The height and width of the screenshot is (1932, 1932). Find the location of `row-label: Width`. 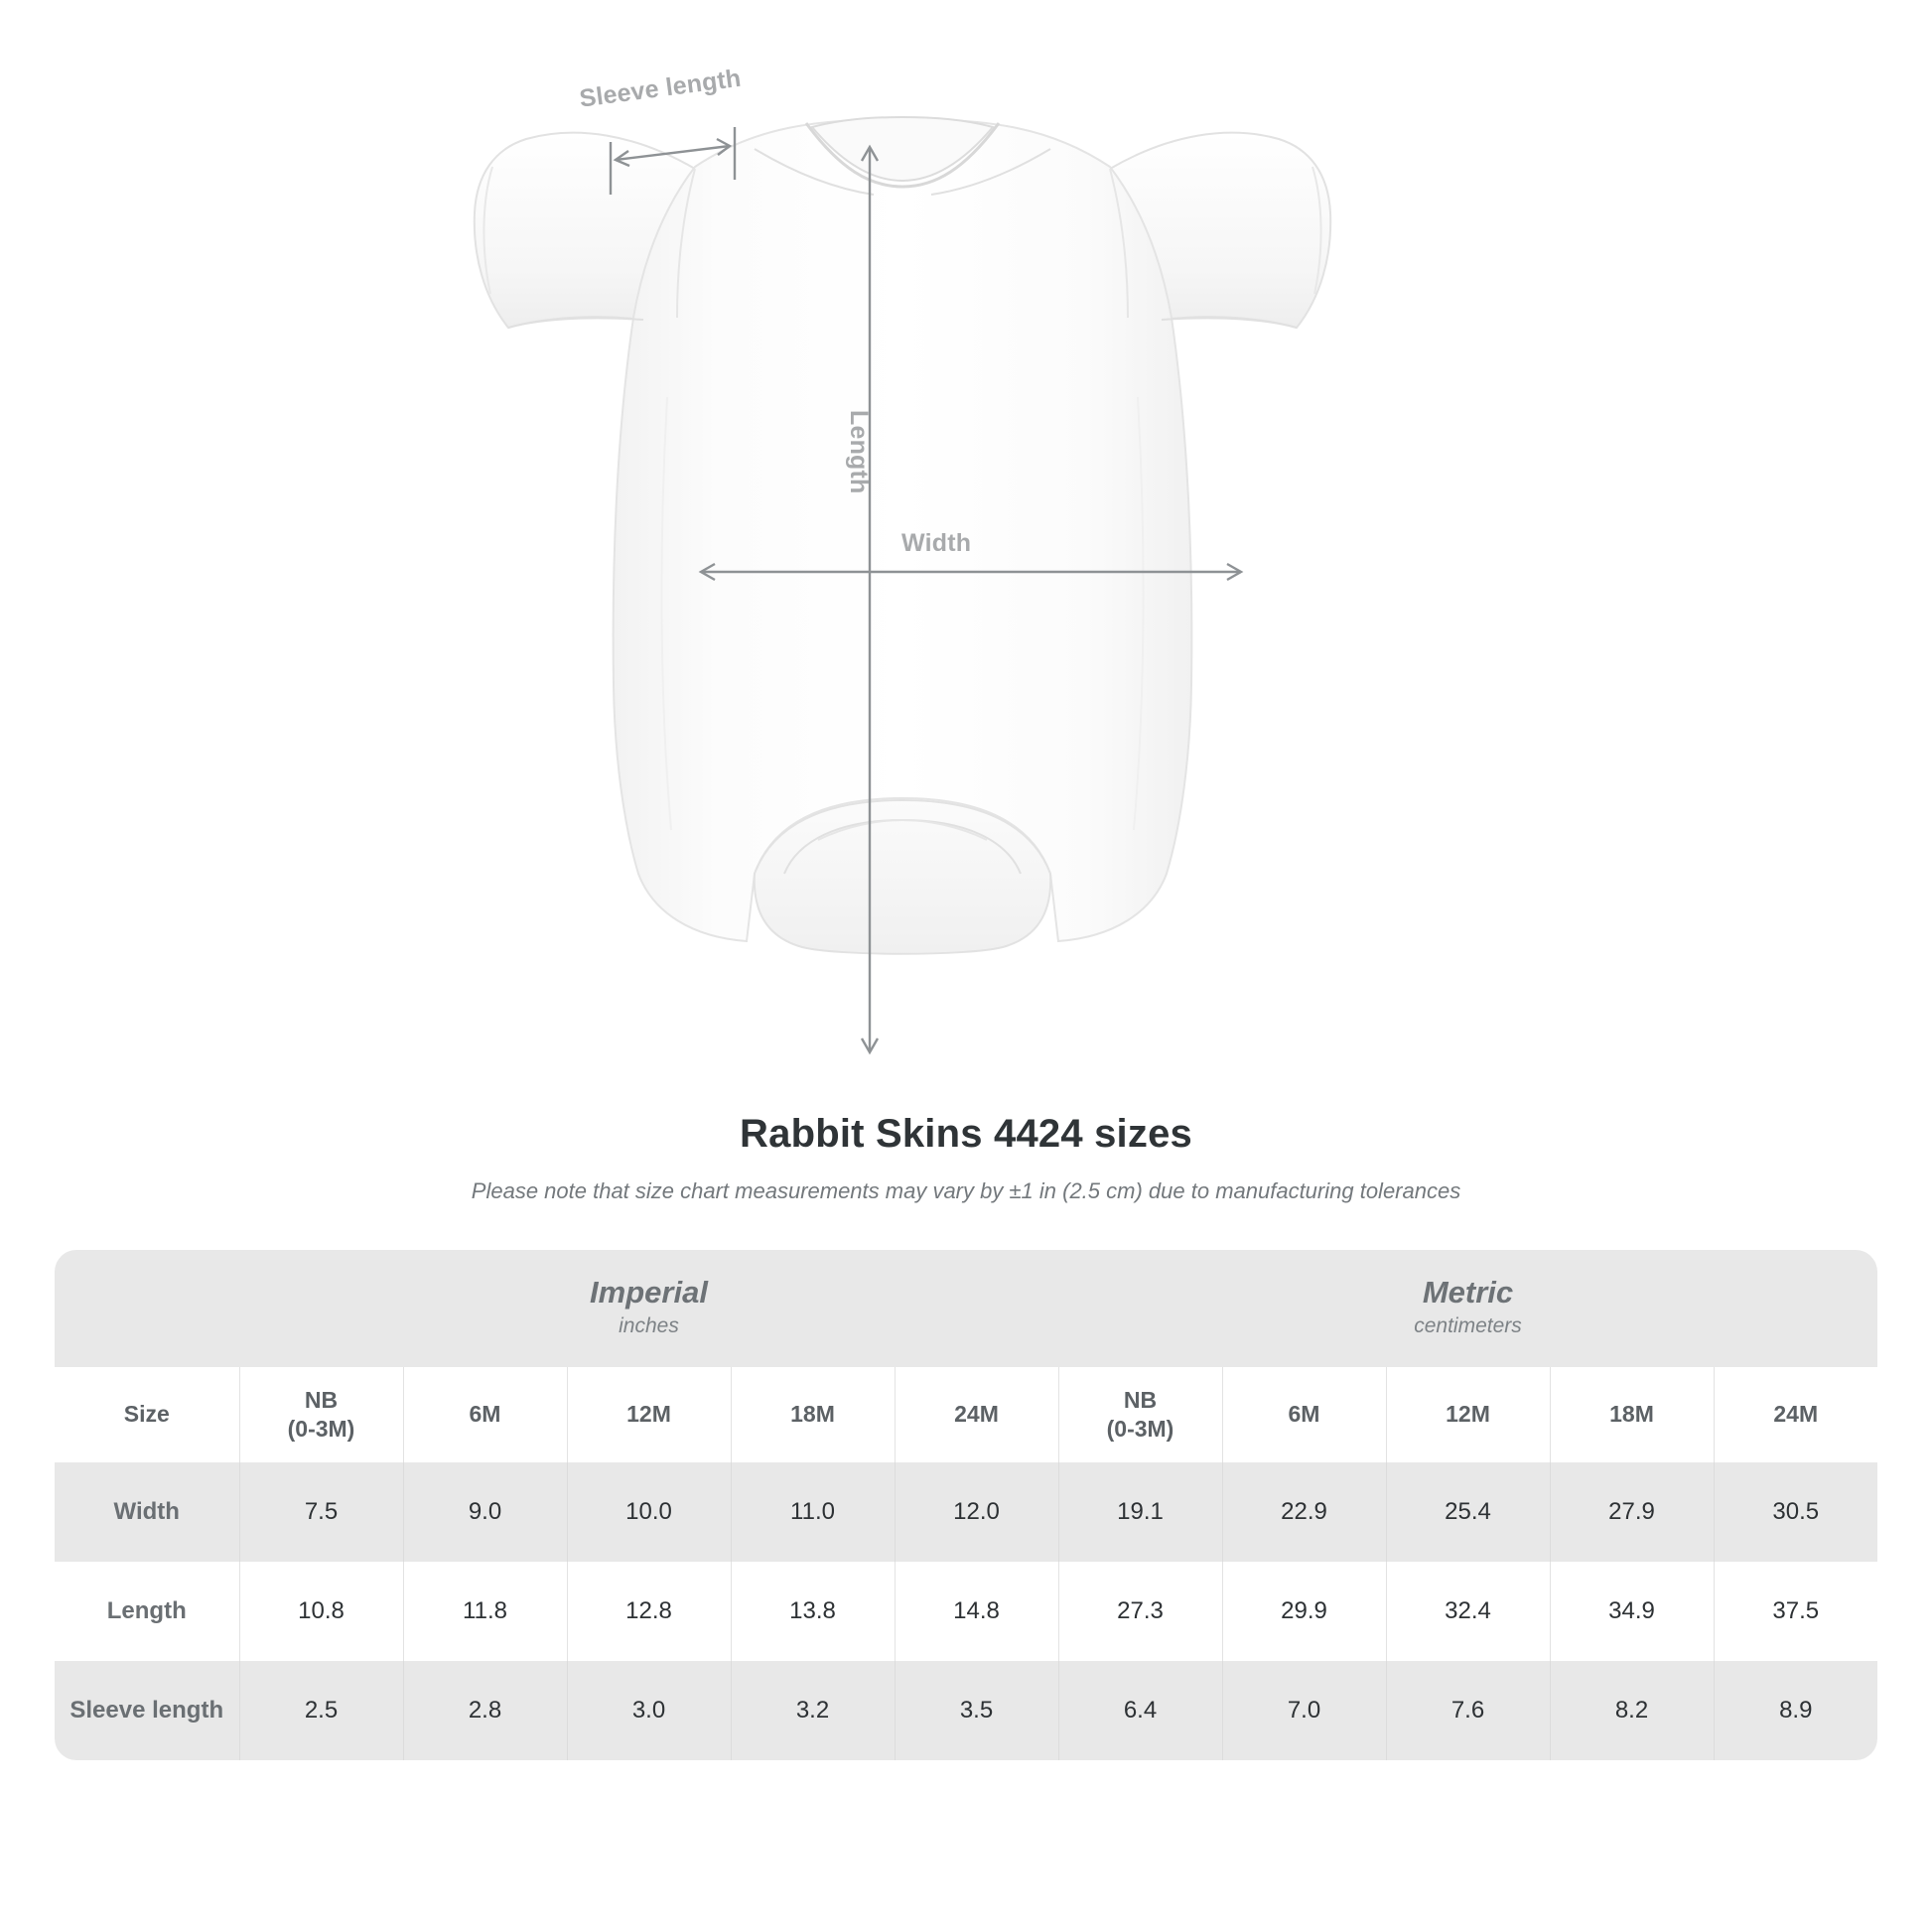

row-label: Width is located at coordinates (147, 1512).